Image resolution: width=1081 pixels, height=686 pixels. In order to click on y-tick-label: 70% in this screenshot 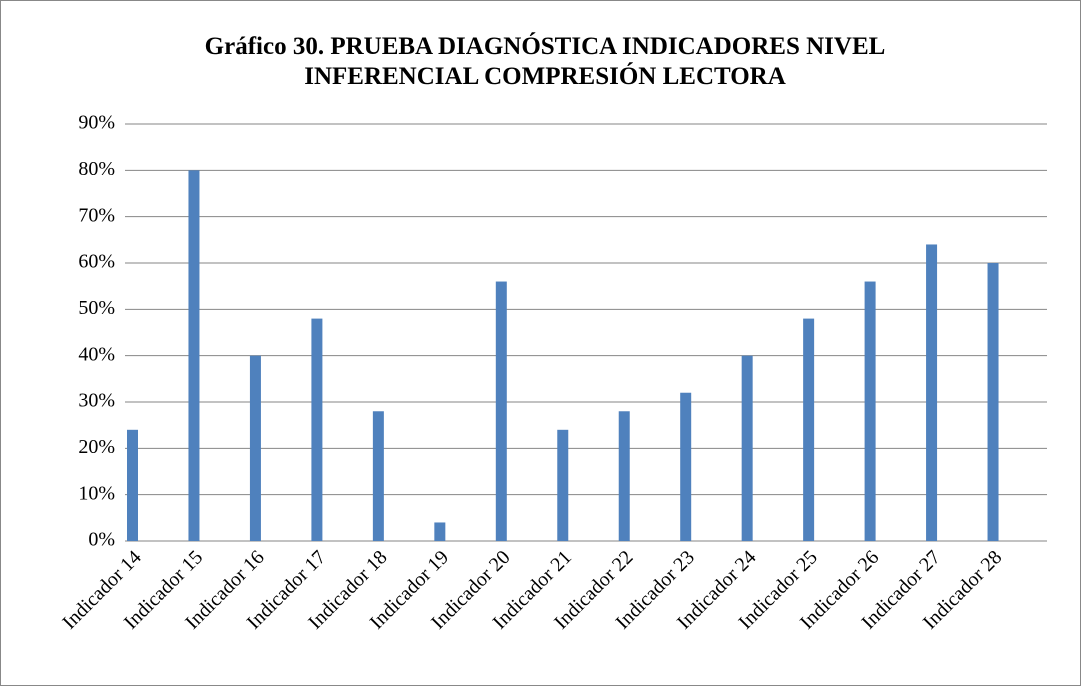, I will do `click(96, 215)`.